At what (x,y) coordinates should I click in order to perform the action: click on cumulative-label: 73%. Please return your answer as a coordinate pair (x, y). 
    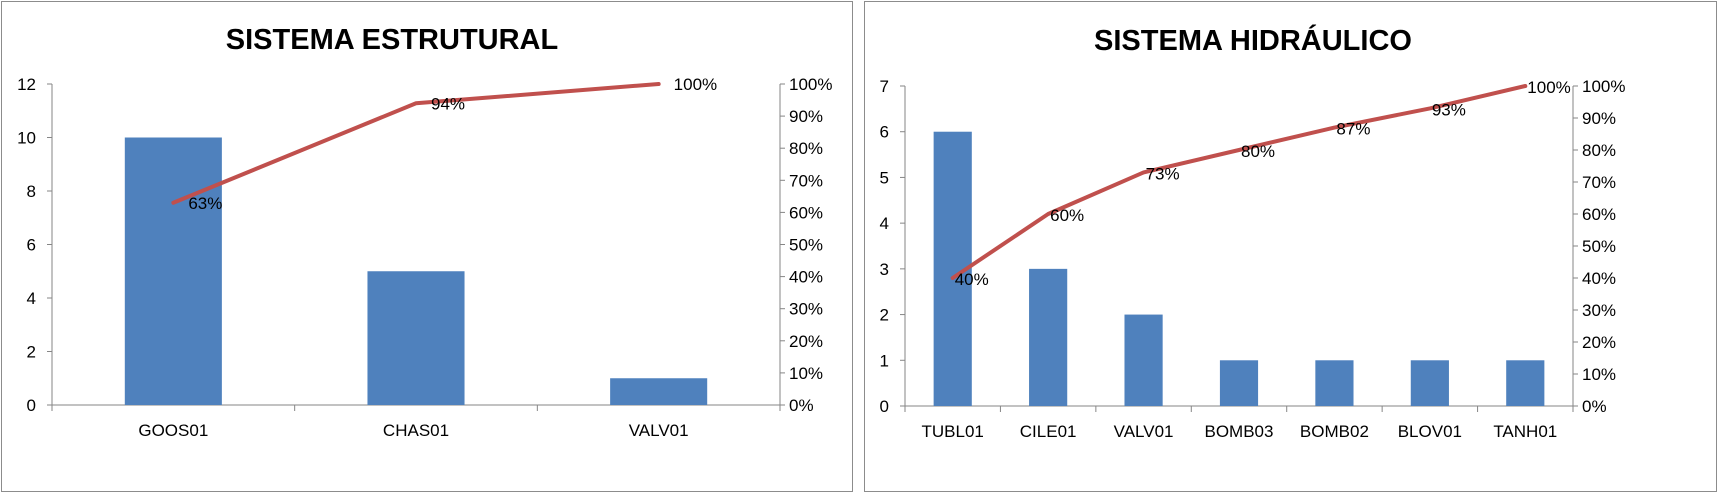
    Looking at the image, I should click on (1163, 173).